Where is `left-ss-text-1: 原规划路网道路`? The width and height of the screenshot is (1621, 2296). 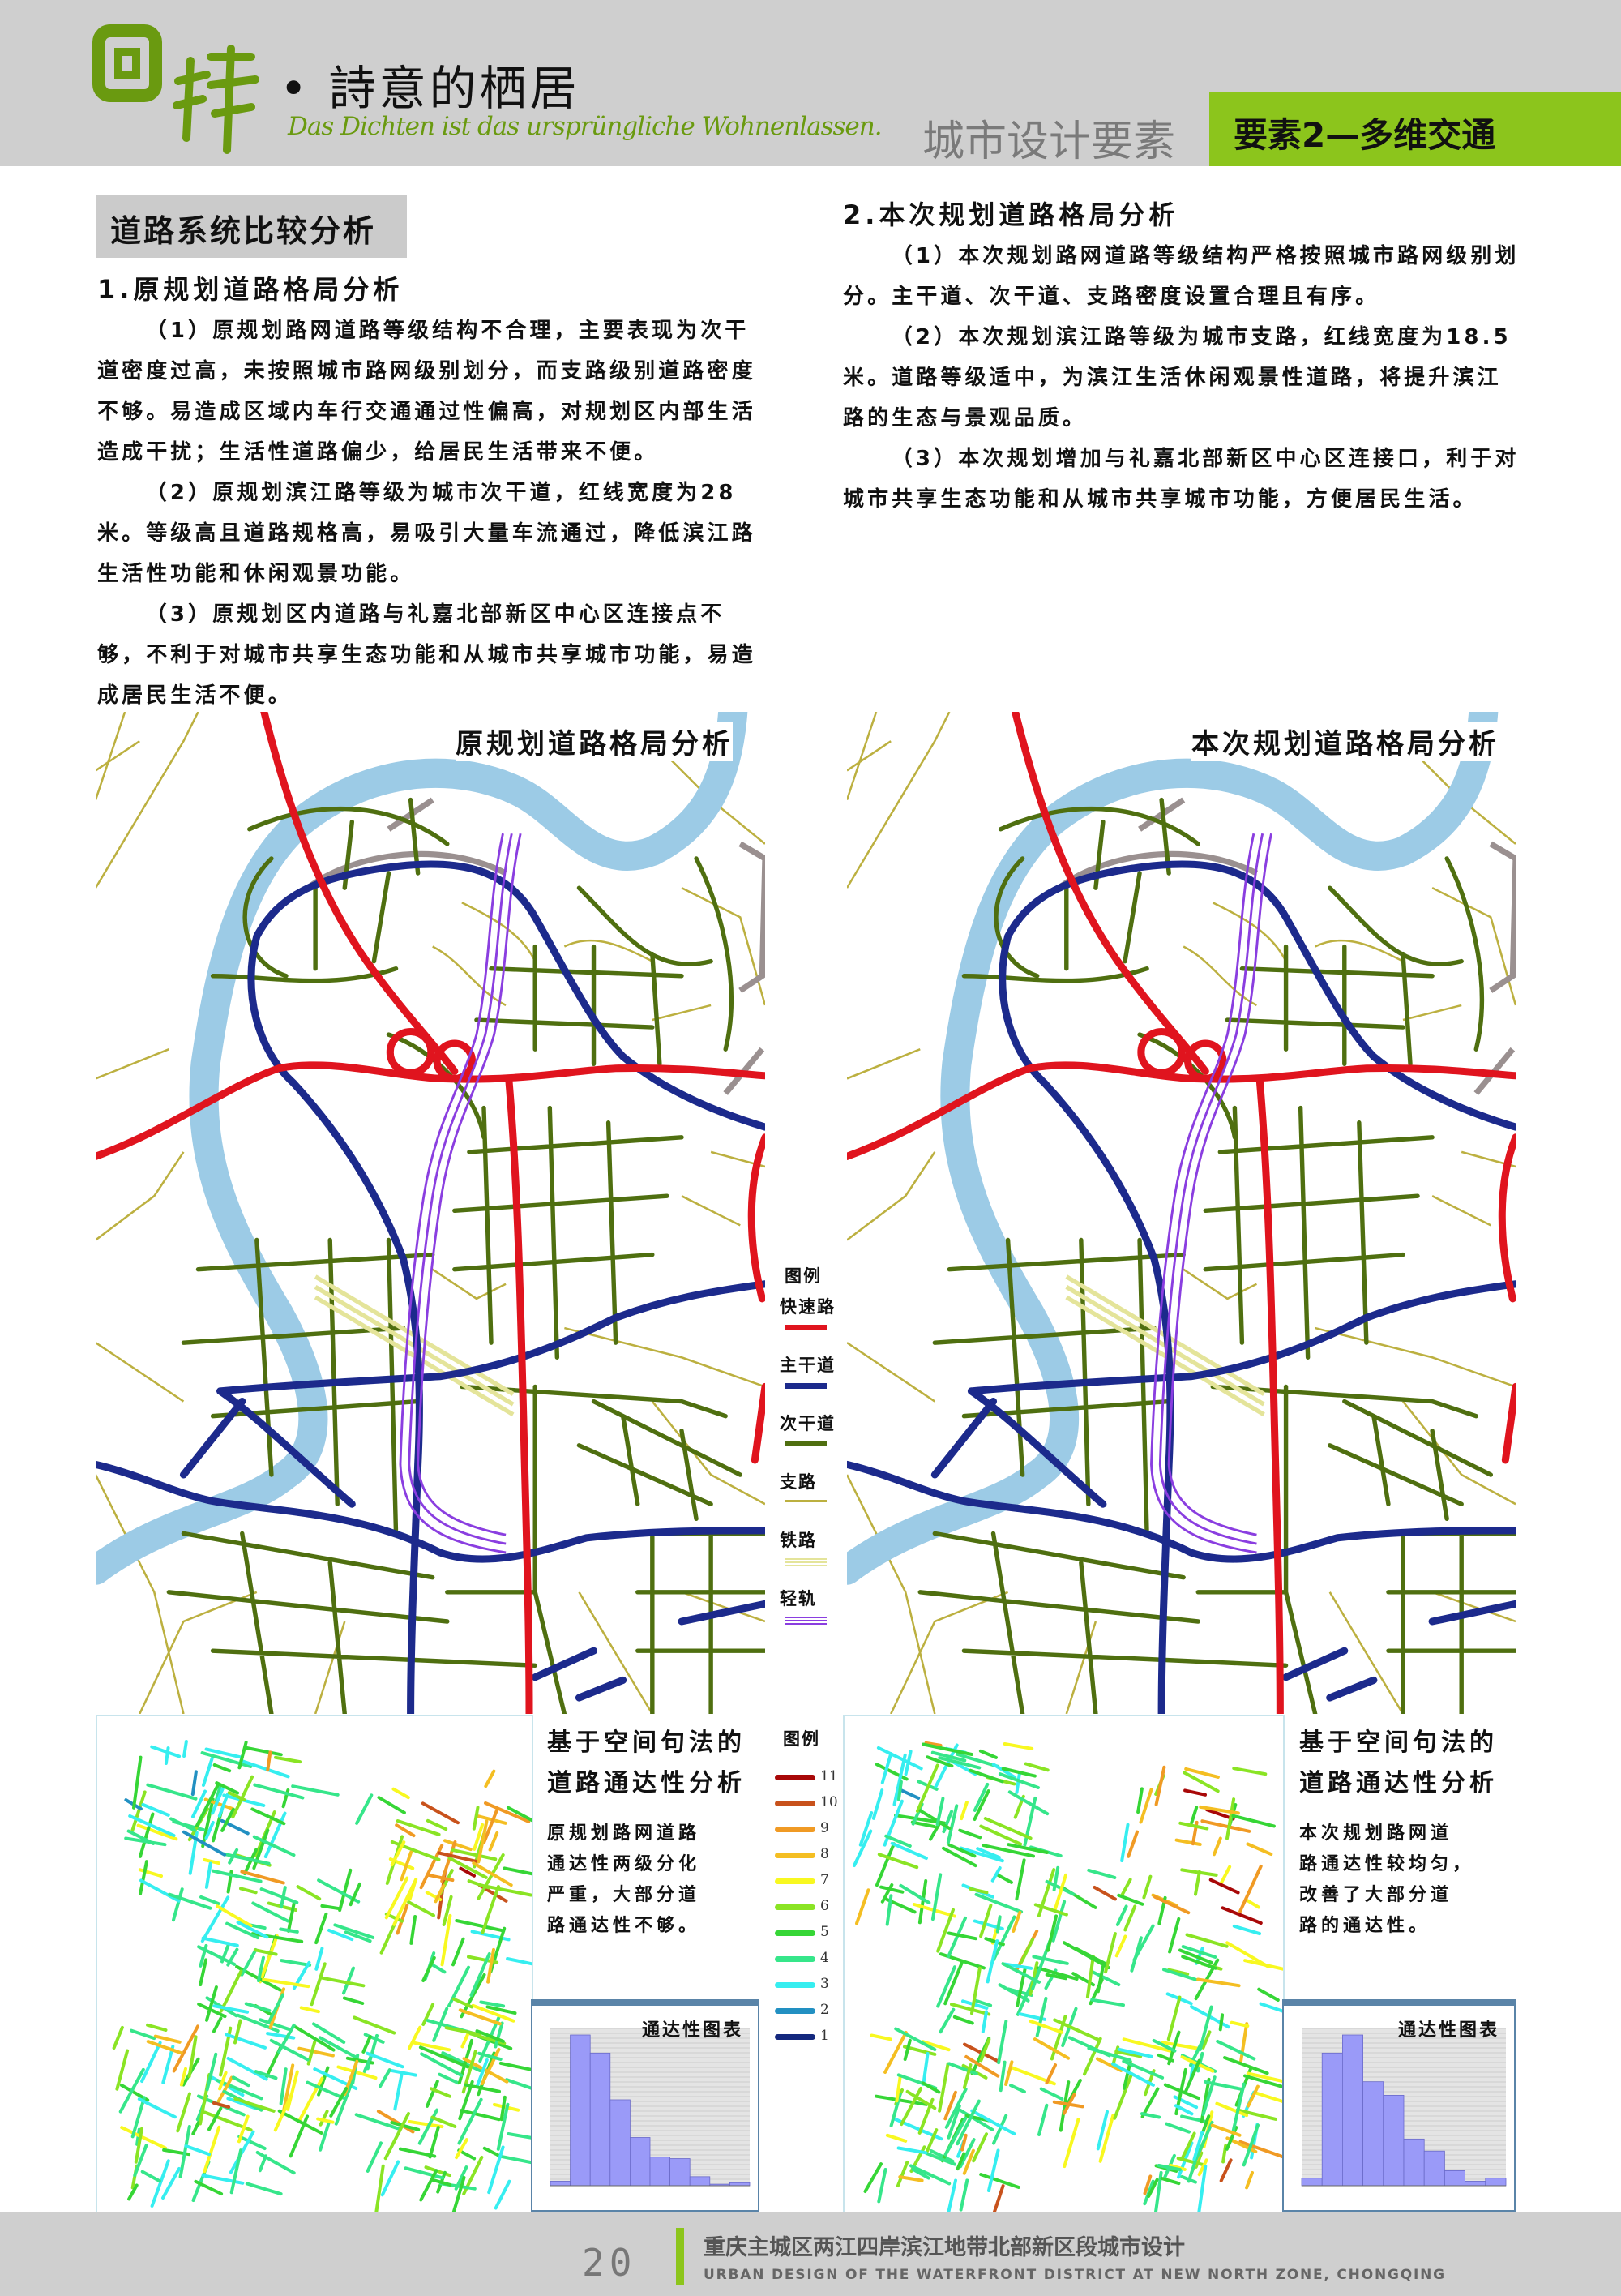
left-ss-text-1: 原规划路网道路 is located at coordinates (624, 1834).